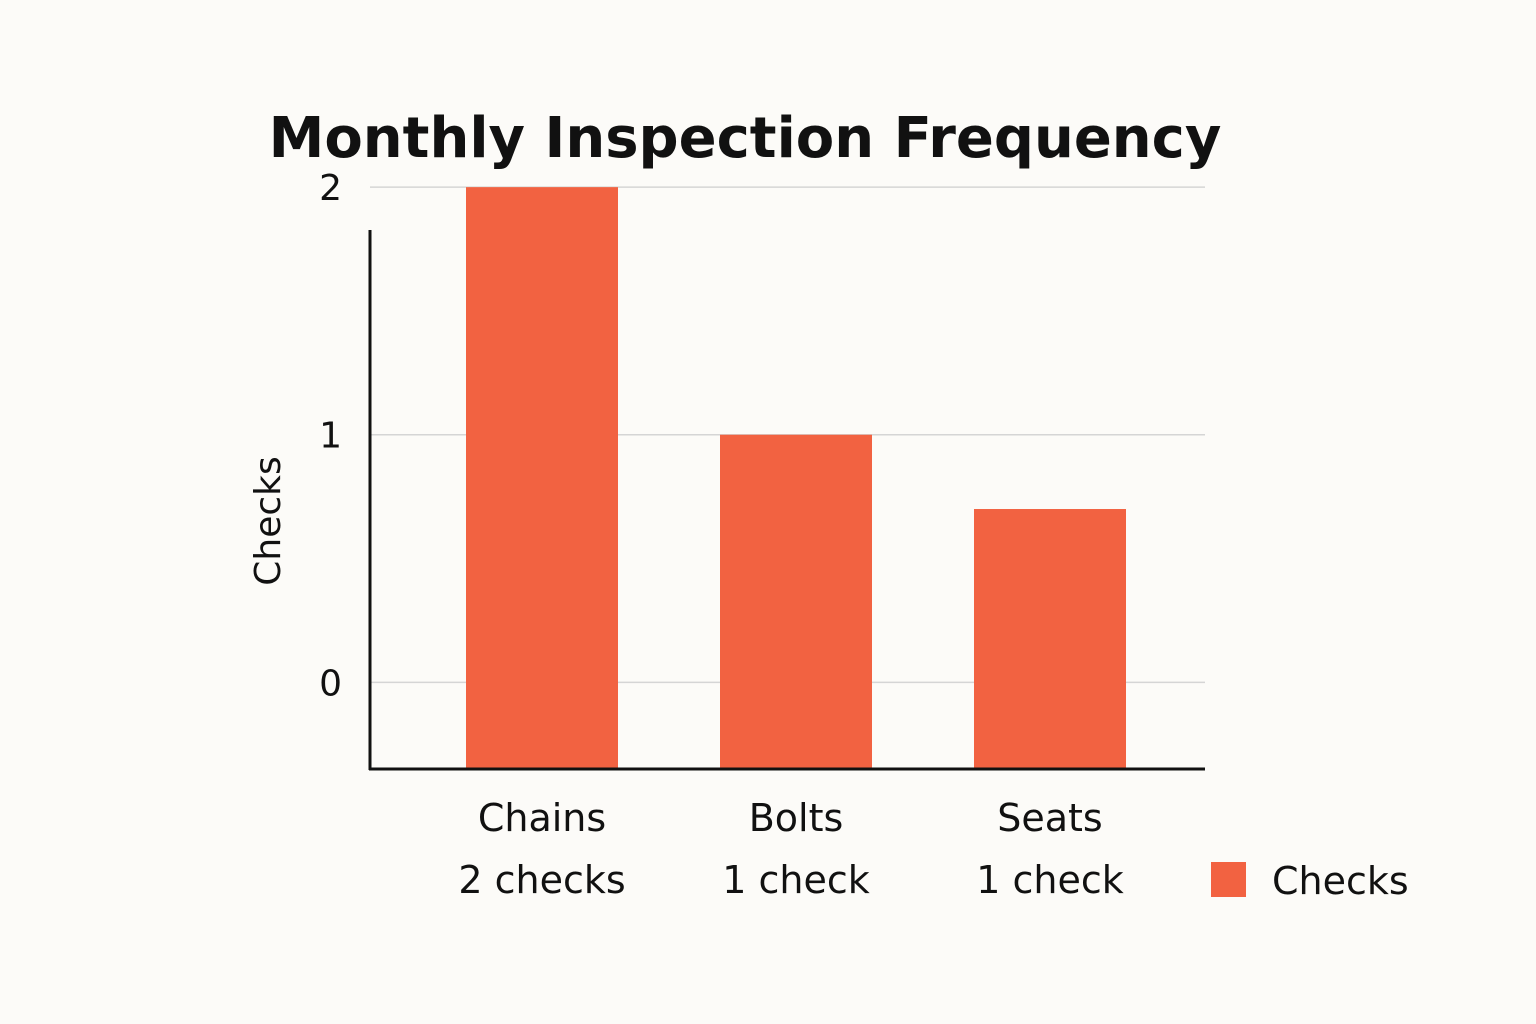  I want to click on legend-label: Checks, so click(1340, 881).